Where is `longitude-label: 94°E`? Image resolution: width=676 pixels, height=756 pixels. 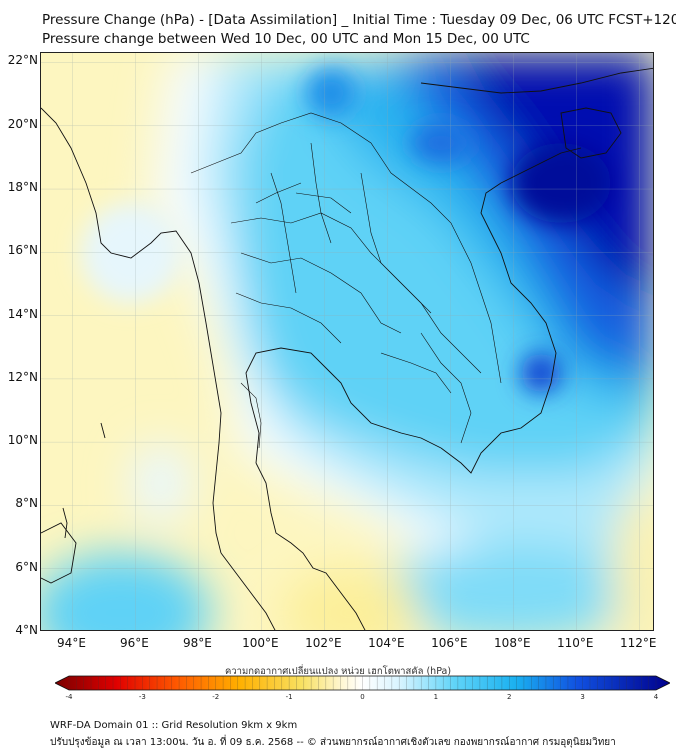
longitude-label: 94°E is located at coordinates (71, 643).